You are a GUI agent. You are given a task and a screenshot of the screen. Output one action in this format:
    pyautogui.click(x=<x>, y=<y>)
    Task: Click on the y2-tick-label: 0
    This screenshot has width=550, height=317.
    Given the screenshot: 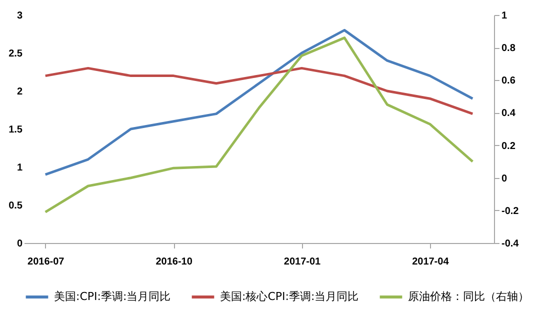 What is the action you would take?
    pyautogui.click(x=505, y=178)
    